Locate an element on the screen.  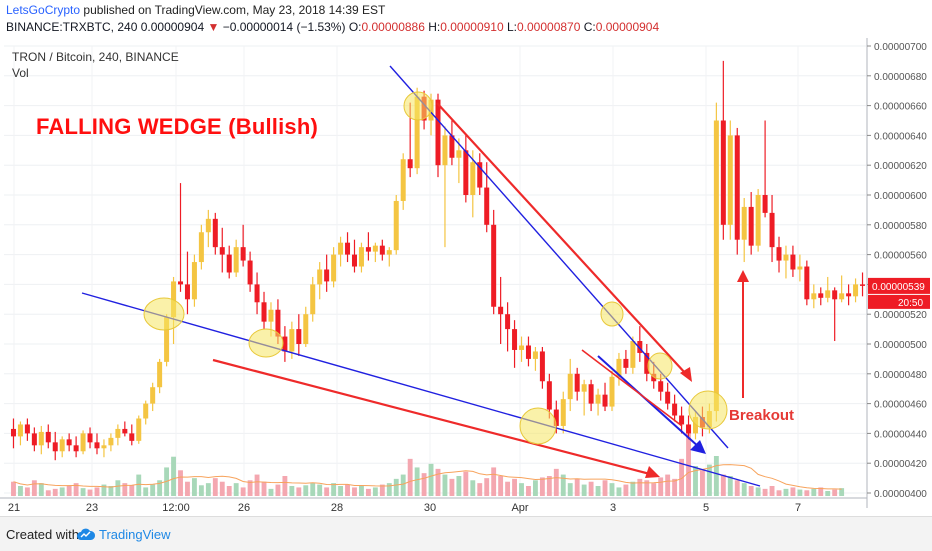
high-value: 0.00000910 is located at coordinates (472, 27).